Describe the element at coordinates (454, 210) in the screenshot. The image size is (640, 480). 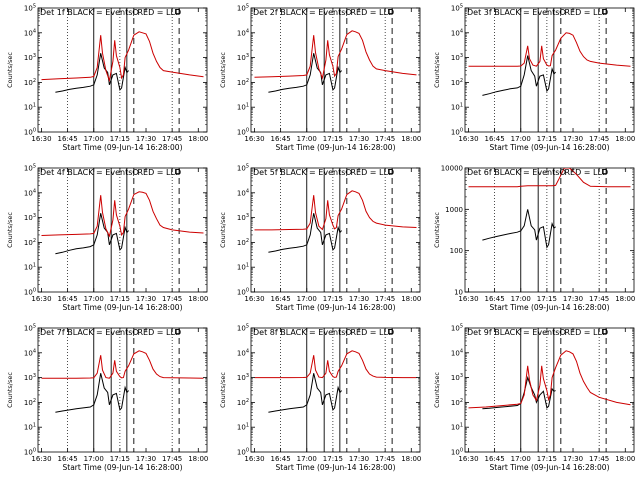
I see `y-tick-label: 1000` at that location.